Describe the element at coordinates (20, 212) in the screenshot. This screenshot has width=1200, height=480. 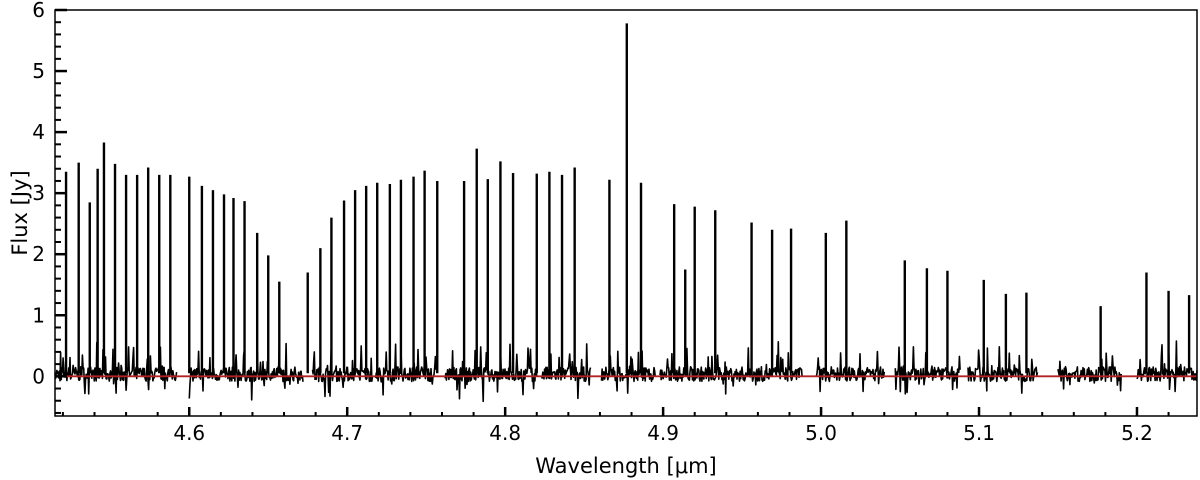
I see `y-axis-label: Flux [Jy]` at that location.